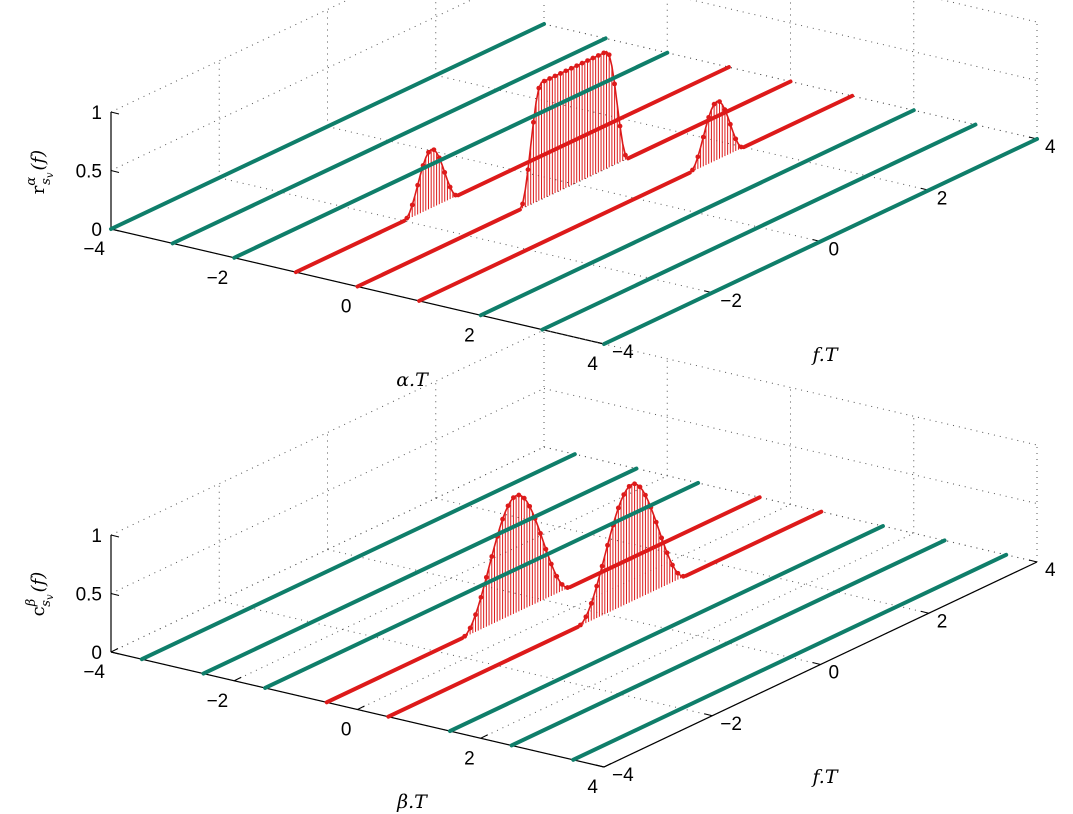 This screenshot has width=1073, height=814. What do you see at coordinates (412, 380) in the screenshot?
I see `x-axis-label: α.T` at bounding box center [412, 380].